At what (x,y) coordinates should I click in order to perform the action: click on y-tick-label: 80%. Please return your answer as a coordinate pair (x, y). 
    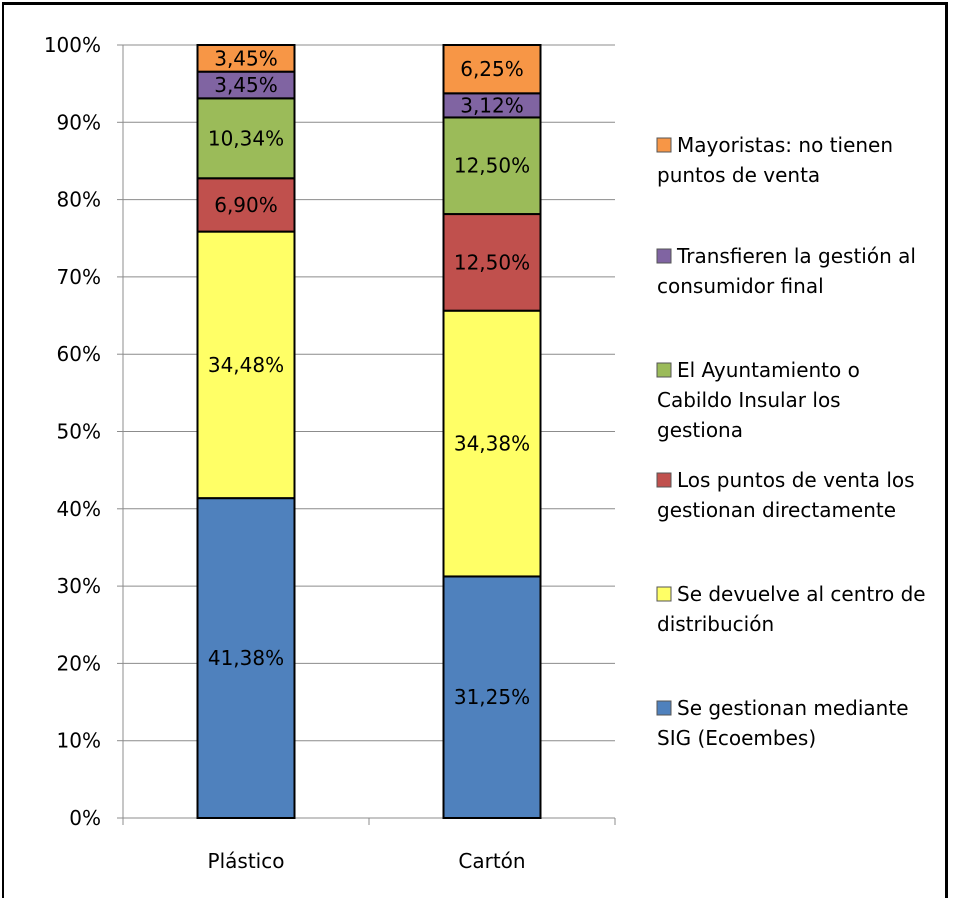
    Looking at the image, I should click on (79, 200).